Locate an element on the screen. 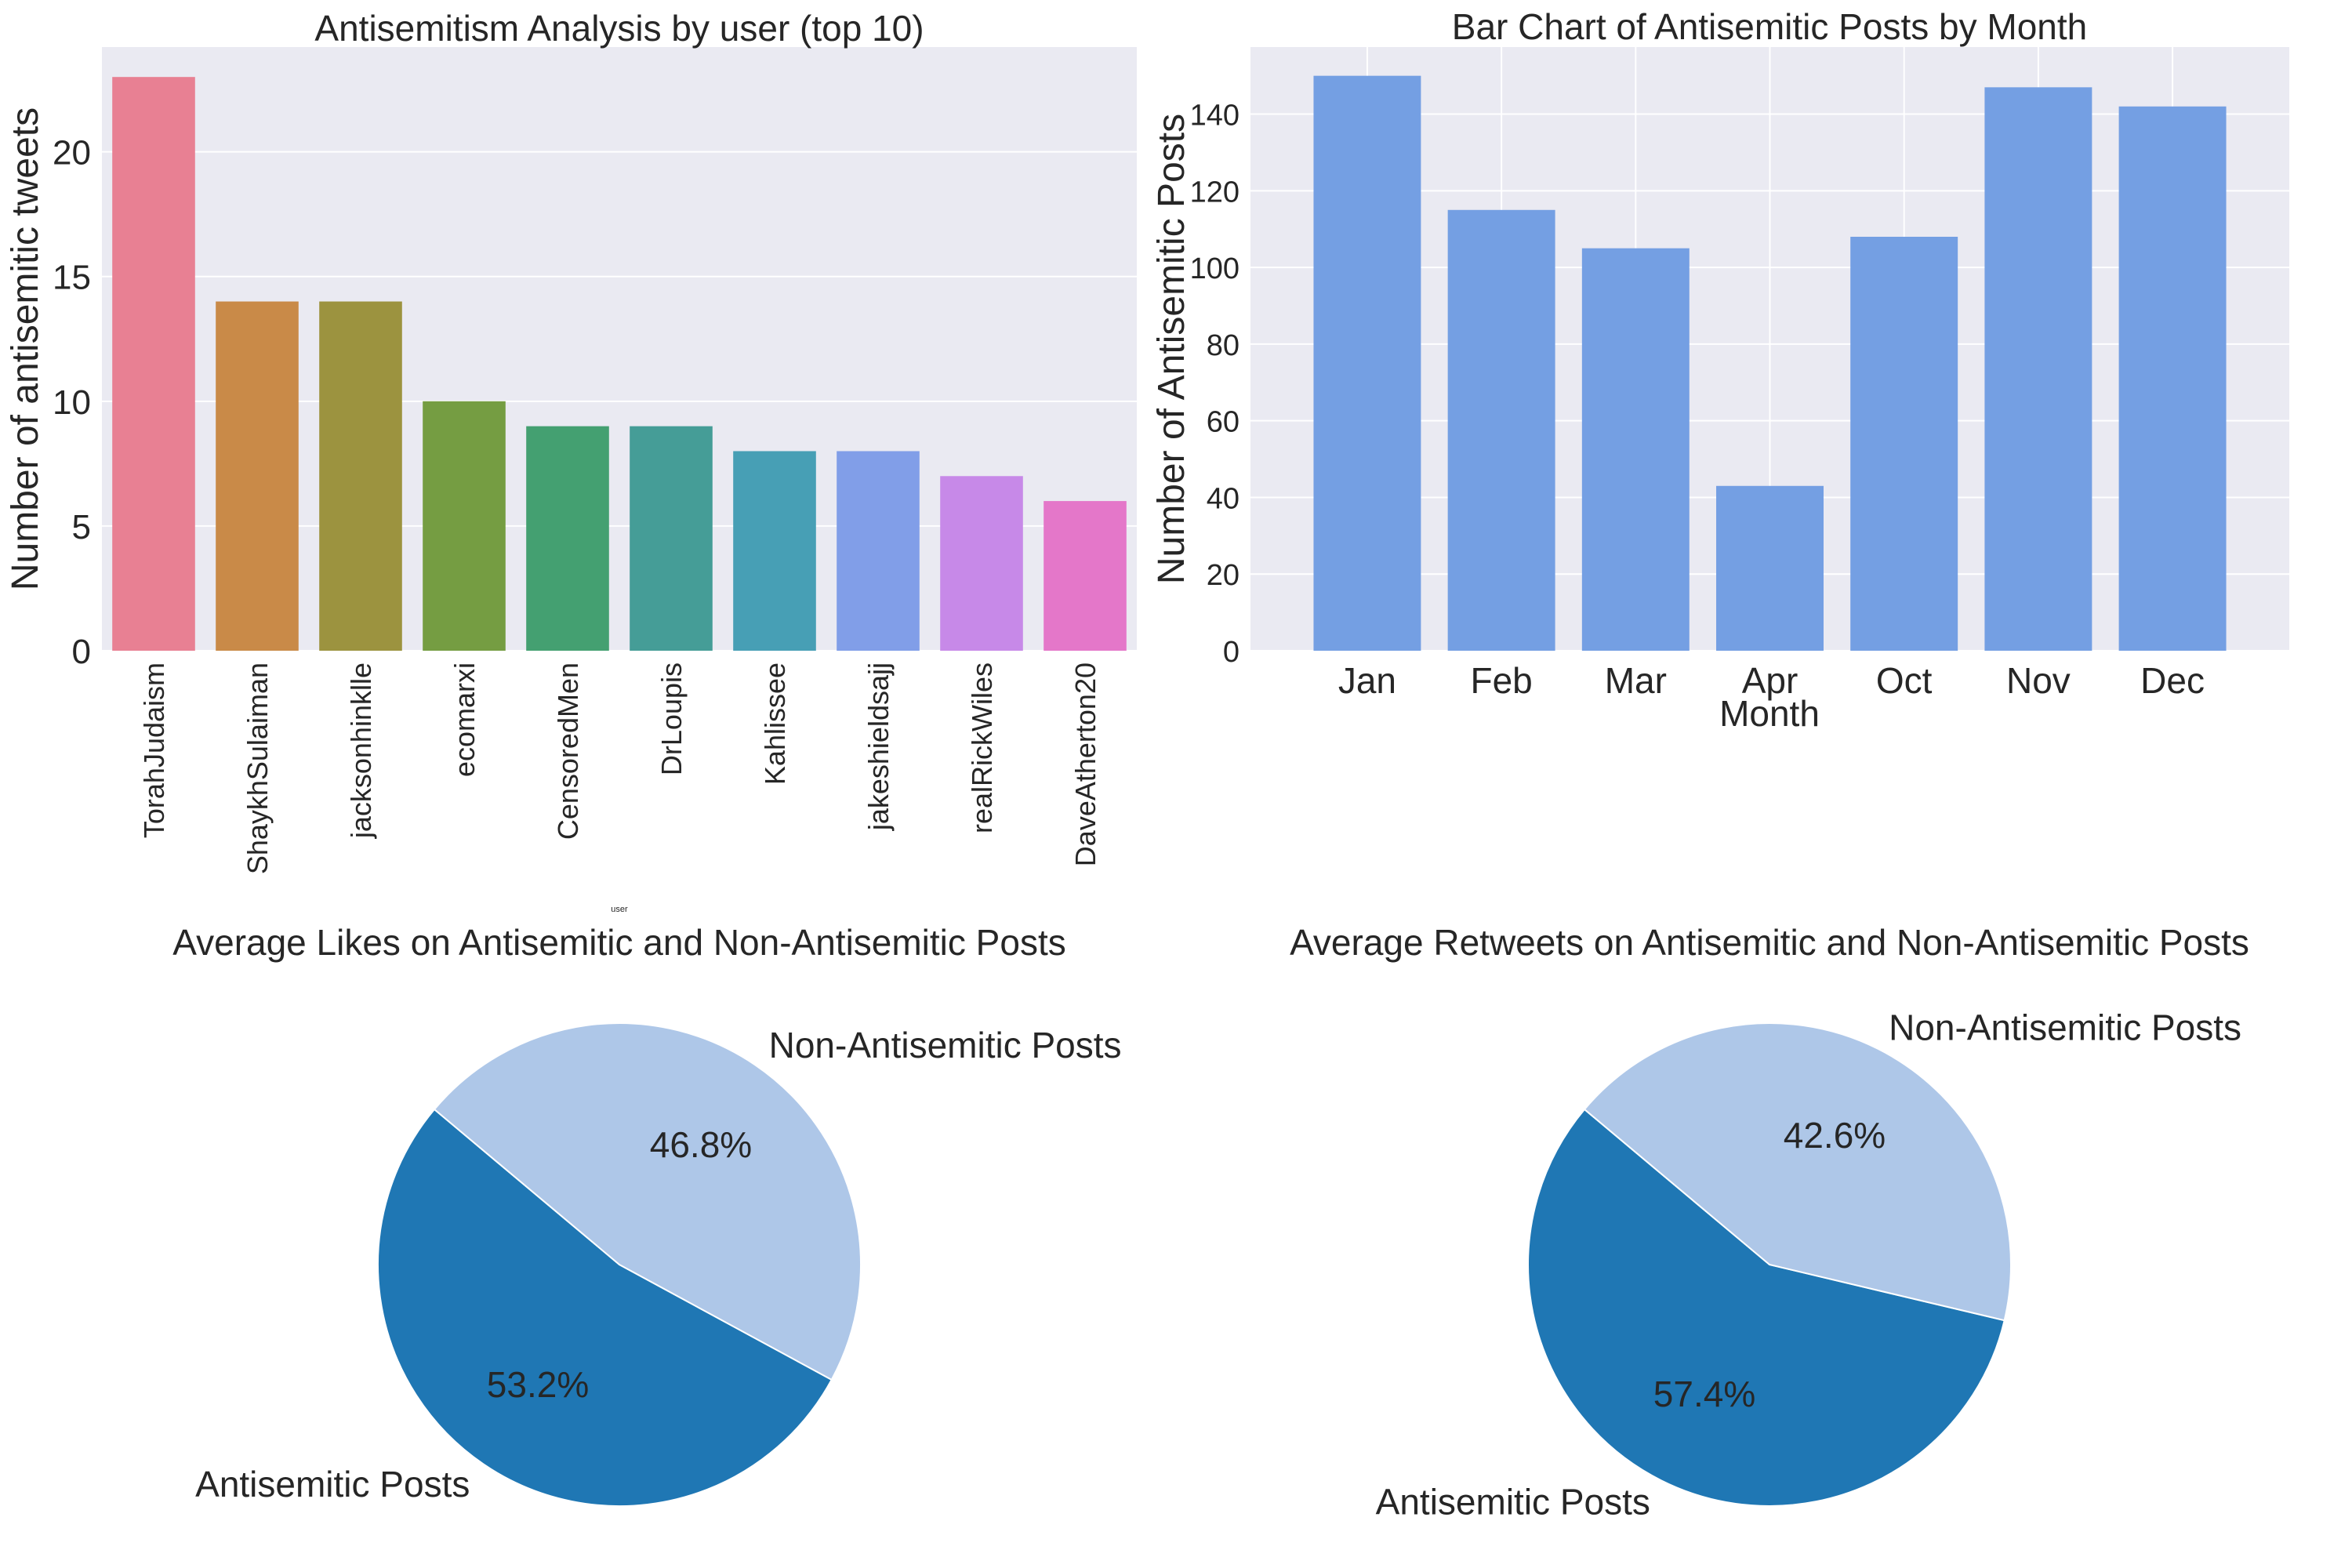 The image size is (2352, 1568). users-x-tick-label: DrLoupis is located at coordinates (671, 718).